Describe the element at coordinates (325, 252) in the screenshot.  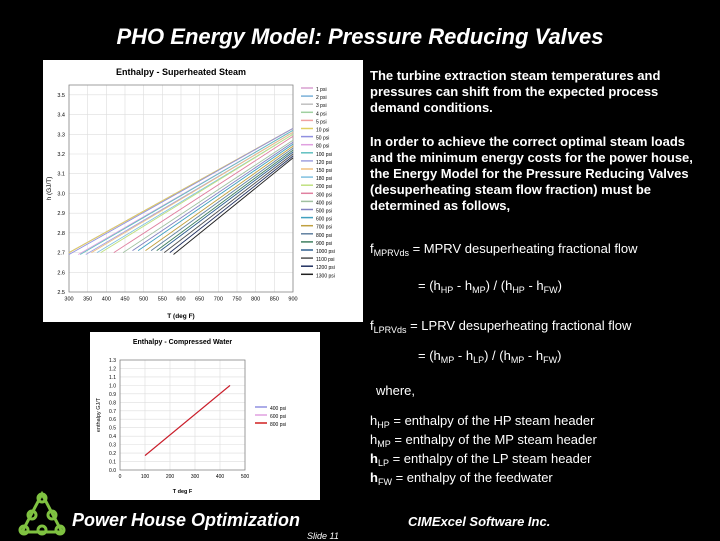
I see `legend-label: 1000 psi` at that location.